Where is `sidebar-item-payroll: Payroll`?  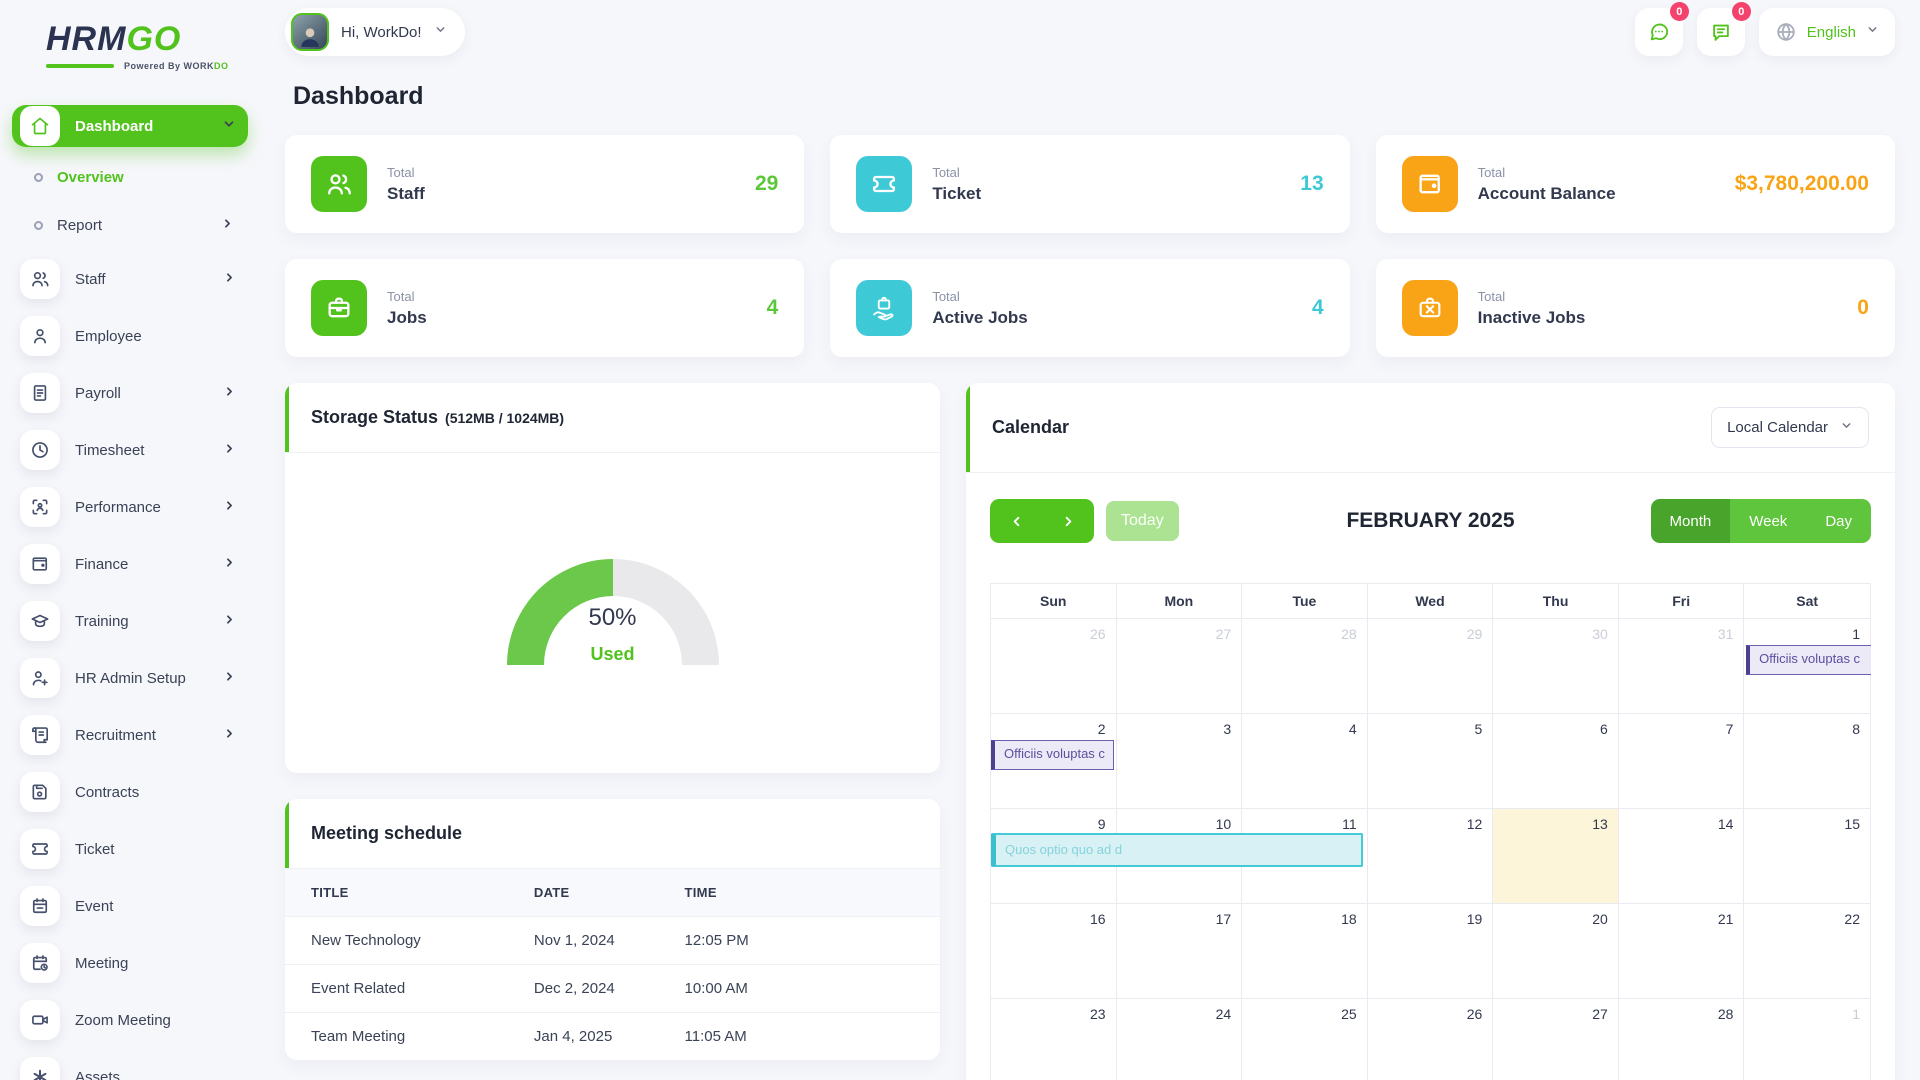
sidebar-item-payroll: Payroll is located at coordinates (130, 393).